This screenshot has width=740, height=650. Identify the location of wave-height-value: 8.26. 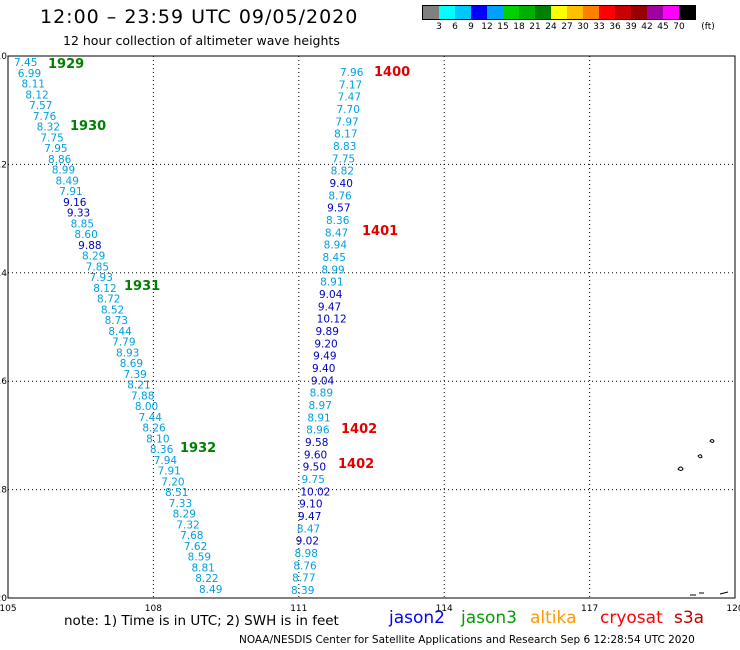
(154, 429).